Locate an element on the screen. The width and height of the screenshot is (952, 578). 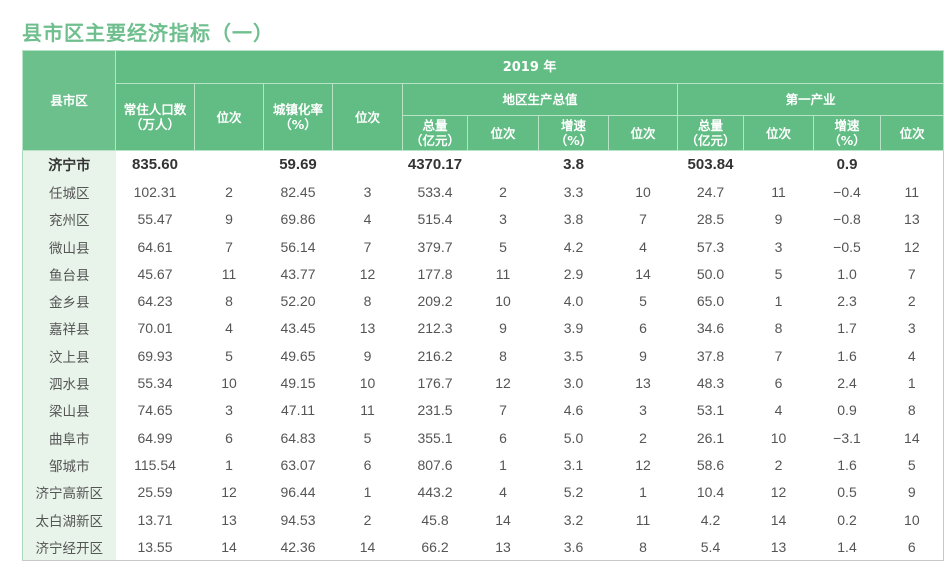
cell-gdp-total: 212.3 is located at coordinates (435, 328).